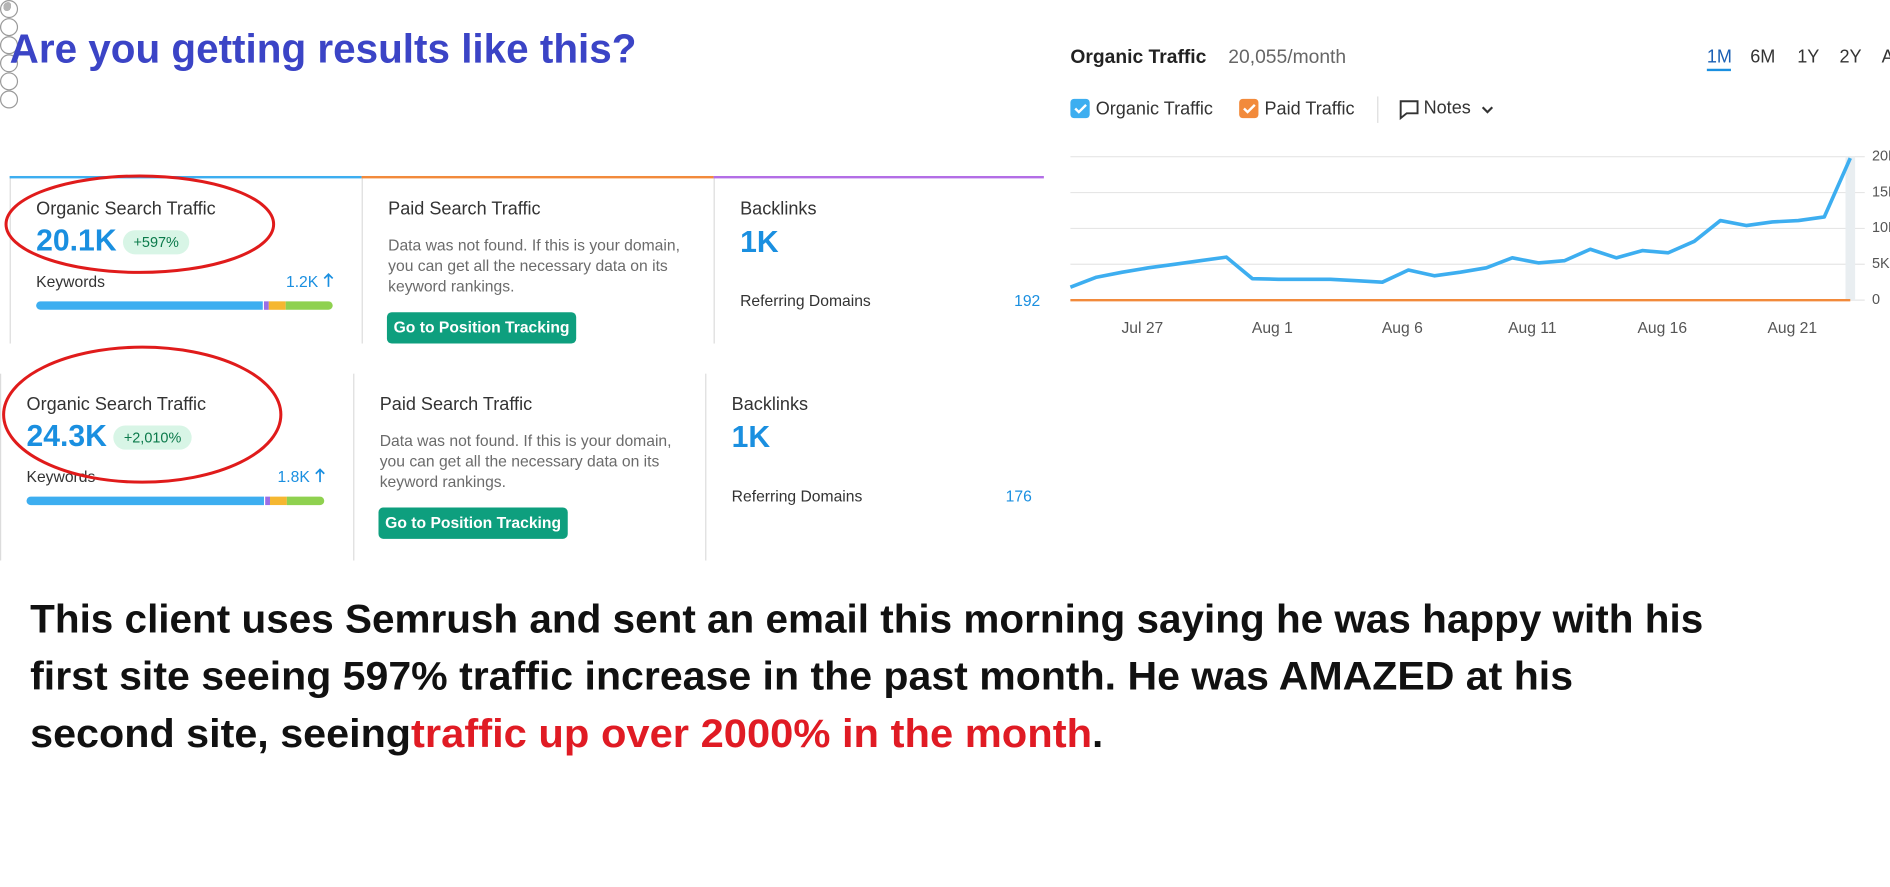 Image resolution: width=1890 pixels, height=887 pixels. I want to click on x-tick-label: Aug 16, so click(1662, 328).